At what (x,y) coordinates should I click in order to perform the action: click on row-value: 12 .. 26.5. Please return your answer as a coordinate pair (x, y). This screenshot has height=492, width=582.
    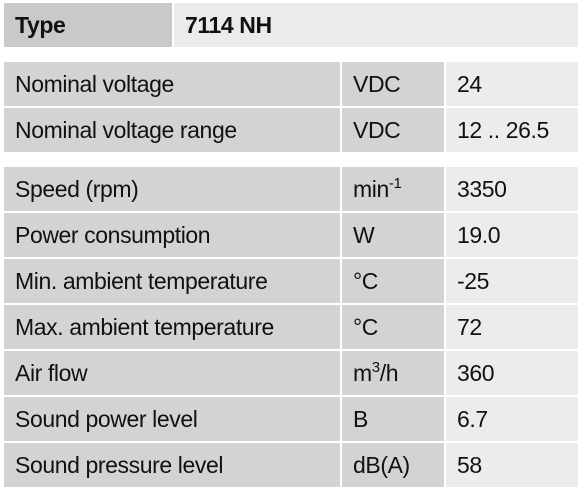
    Looking at the image, I should click on (512, 130).